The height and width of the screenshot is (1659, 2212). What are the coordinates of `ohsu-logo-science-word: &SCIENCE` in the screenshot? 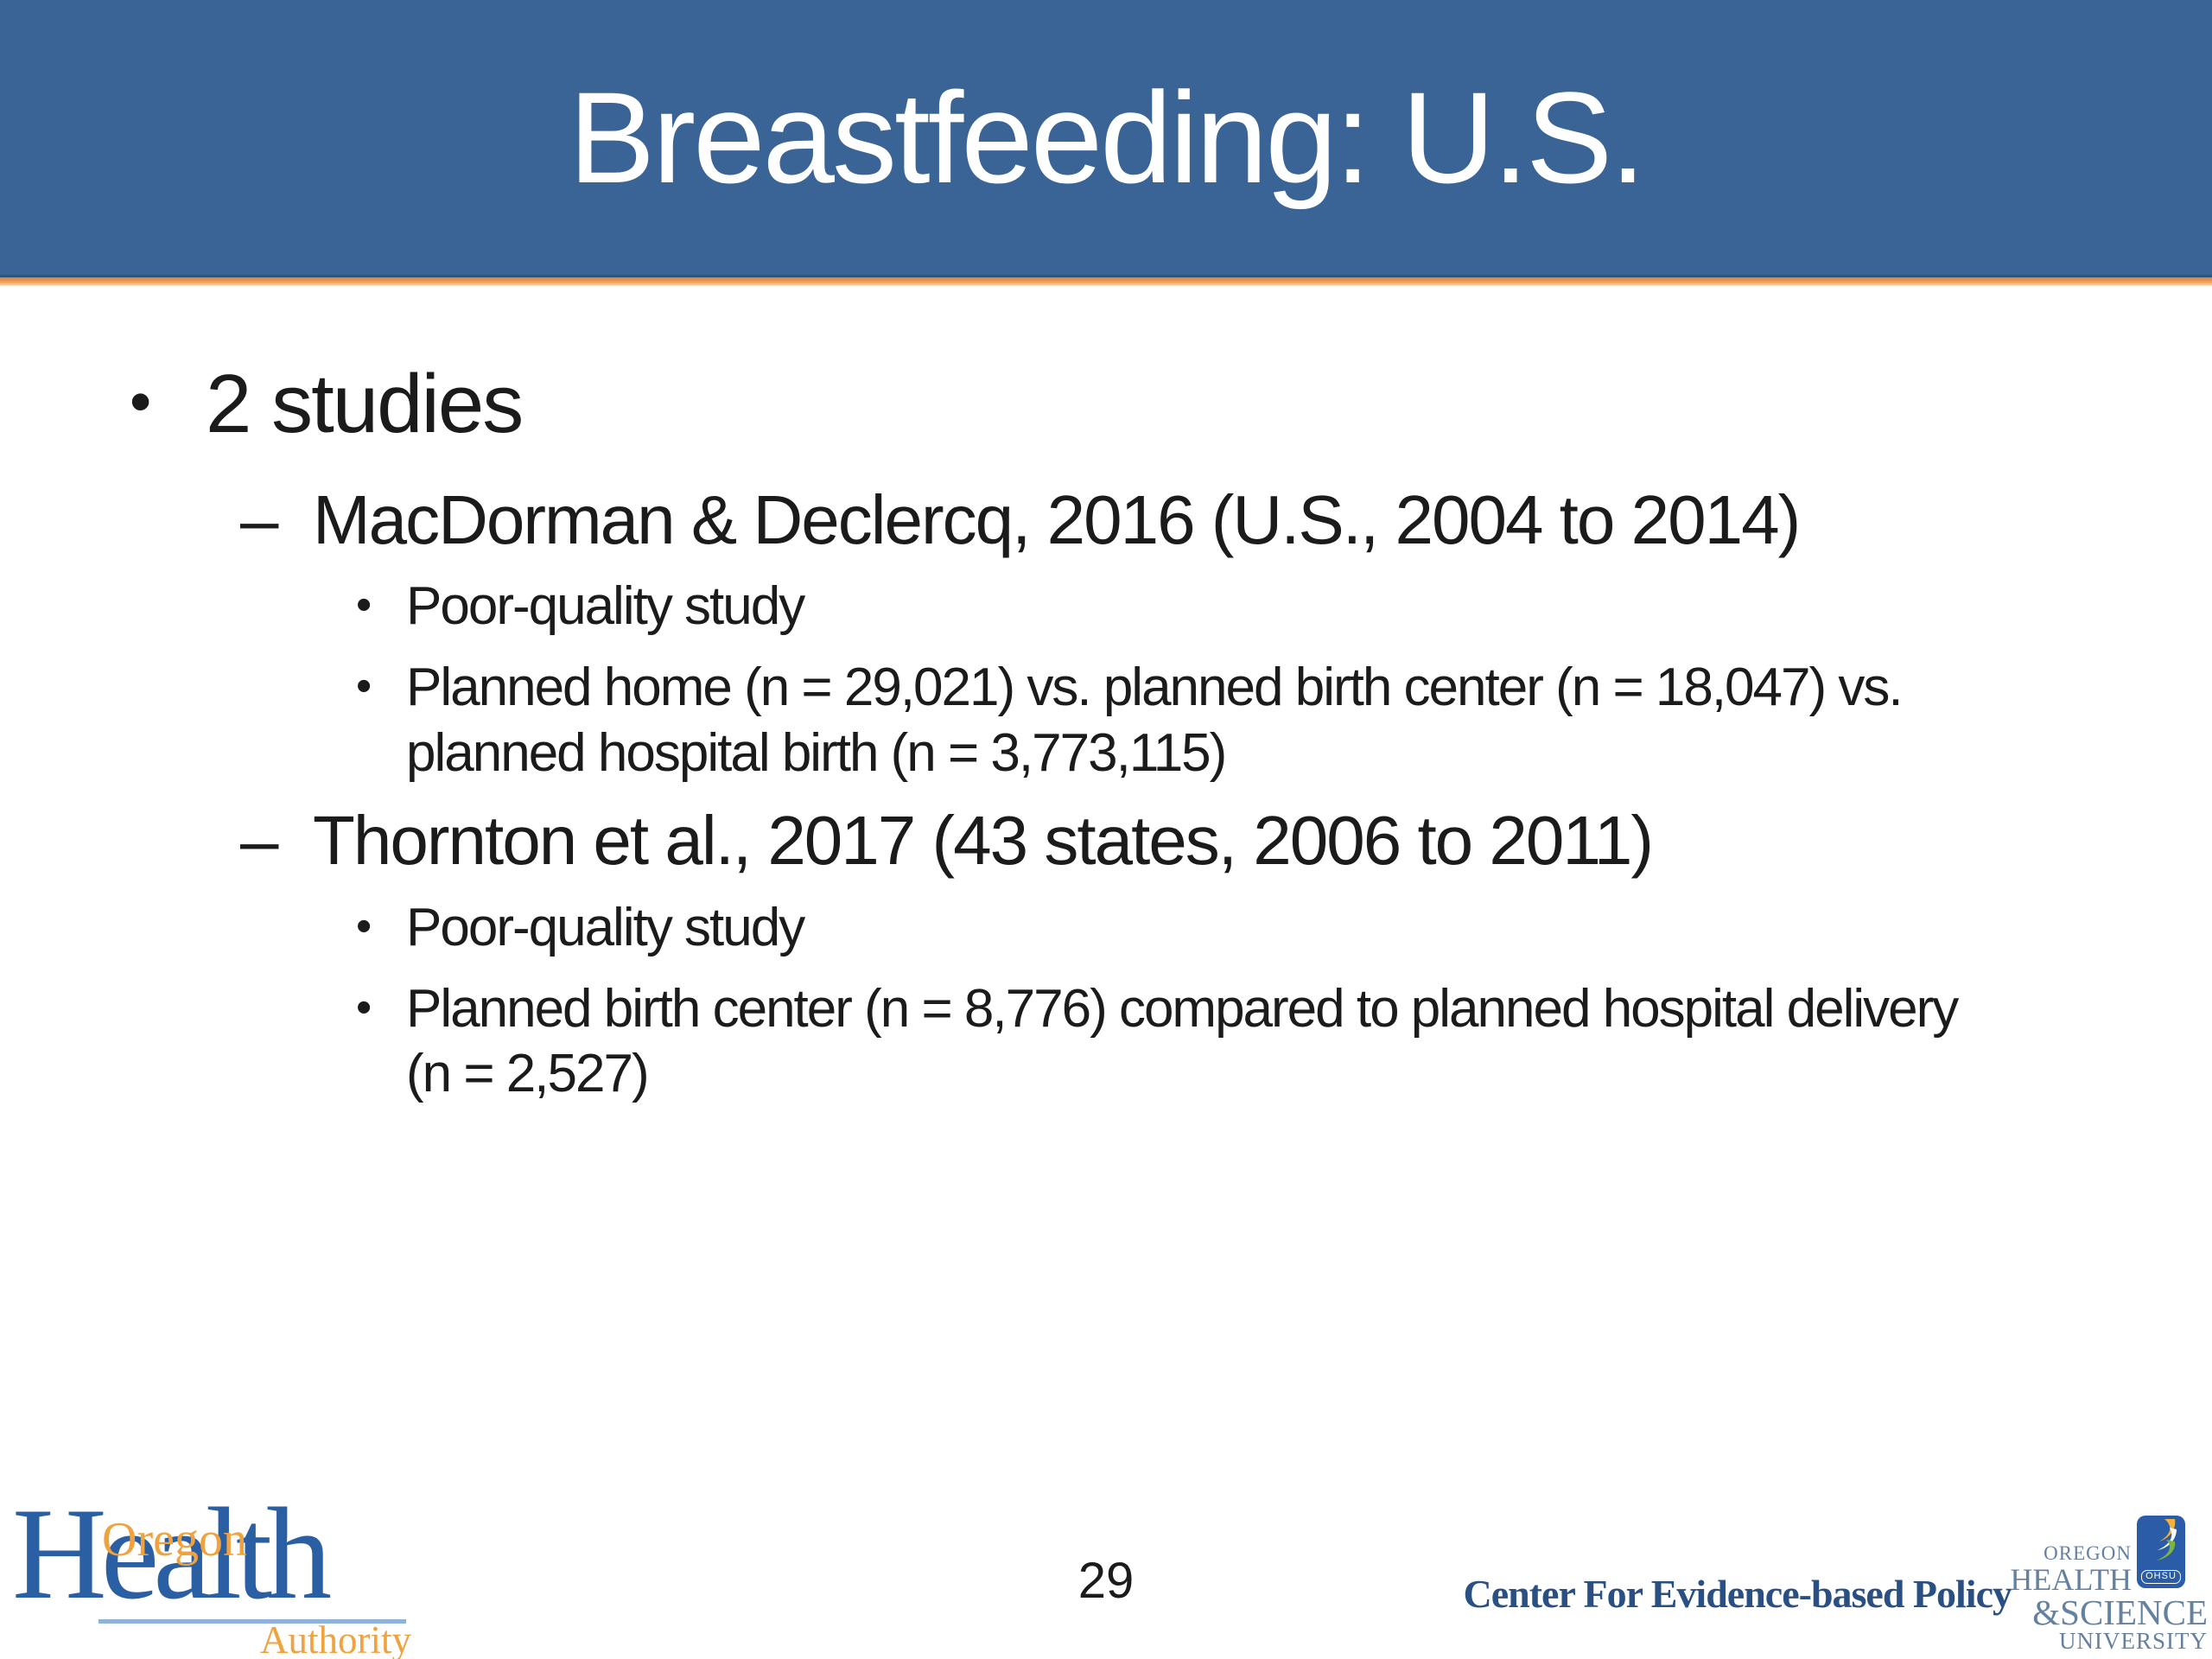 It's located at (2120, 1612).